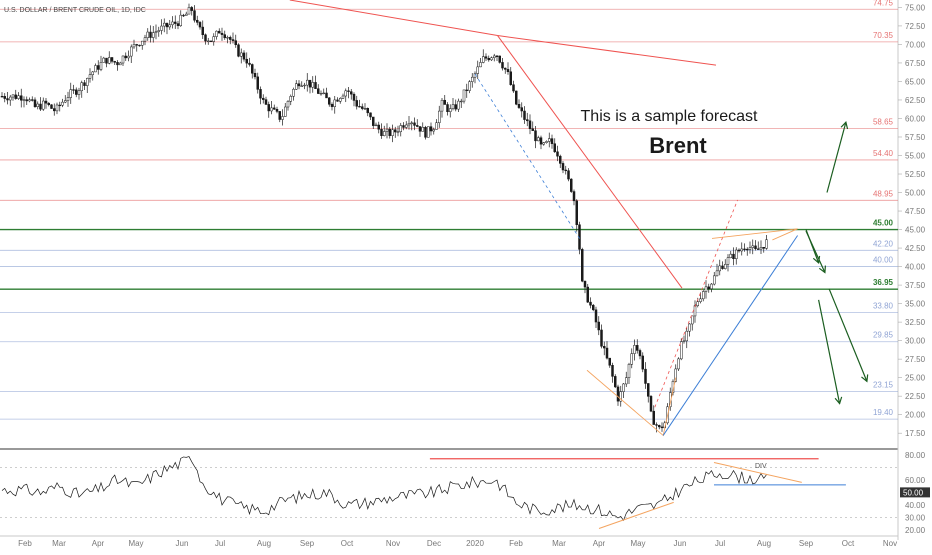 The image size is (932, 555). I want to click on time-tick-label: Nov, so click(393, 543).